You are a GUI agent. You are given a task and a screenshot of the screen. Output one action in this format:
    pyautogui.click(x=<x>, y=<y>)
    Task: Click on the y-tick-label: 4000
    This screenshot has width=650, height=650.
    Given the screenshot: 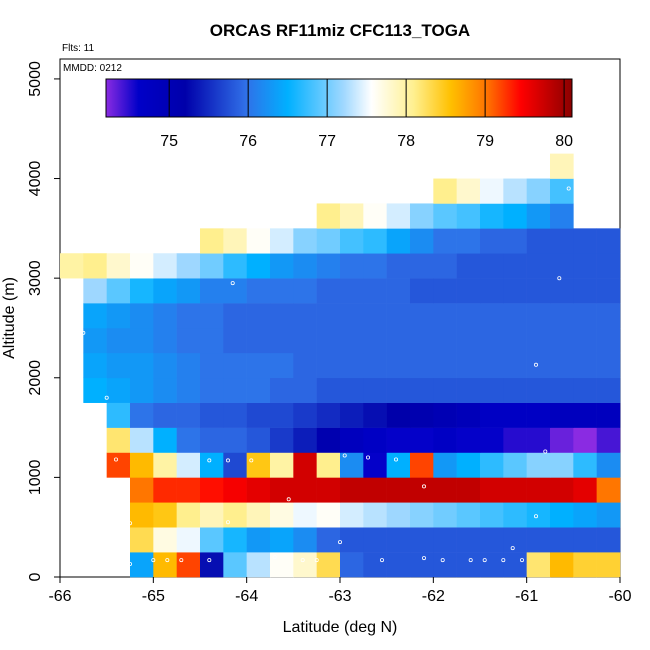 What is the action you would take?
    pyautogui.click(x=35, y=179)
    